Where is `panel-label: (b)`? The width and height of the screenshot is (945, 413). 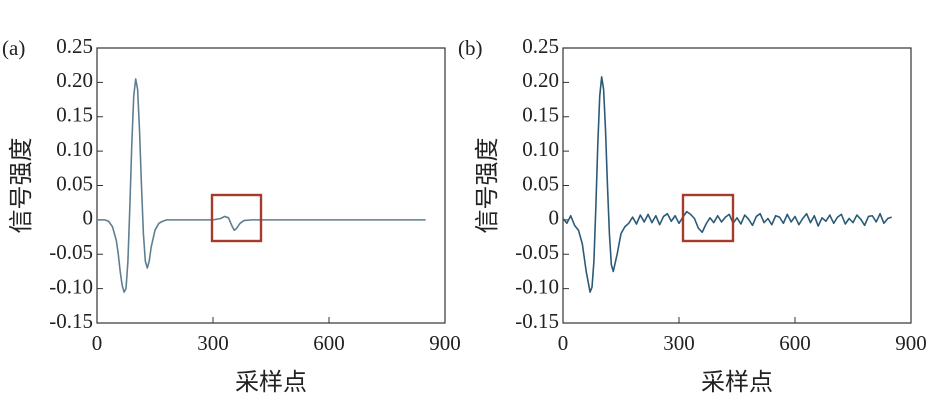 panel-label: (b) is located at coordinates (470, 48).